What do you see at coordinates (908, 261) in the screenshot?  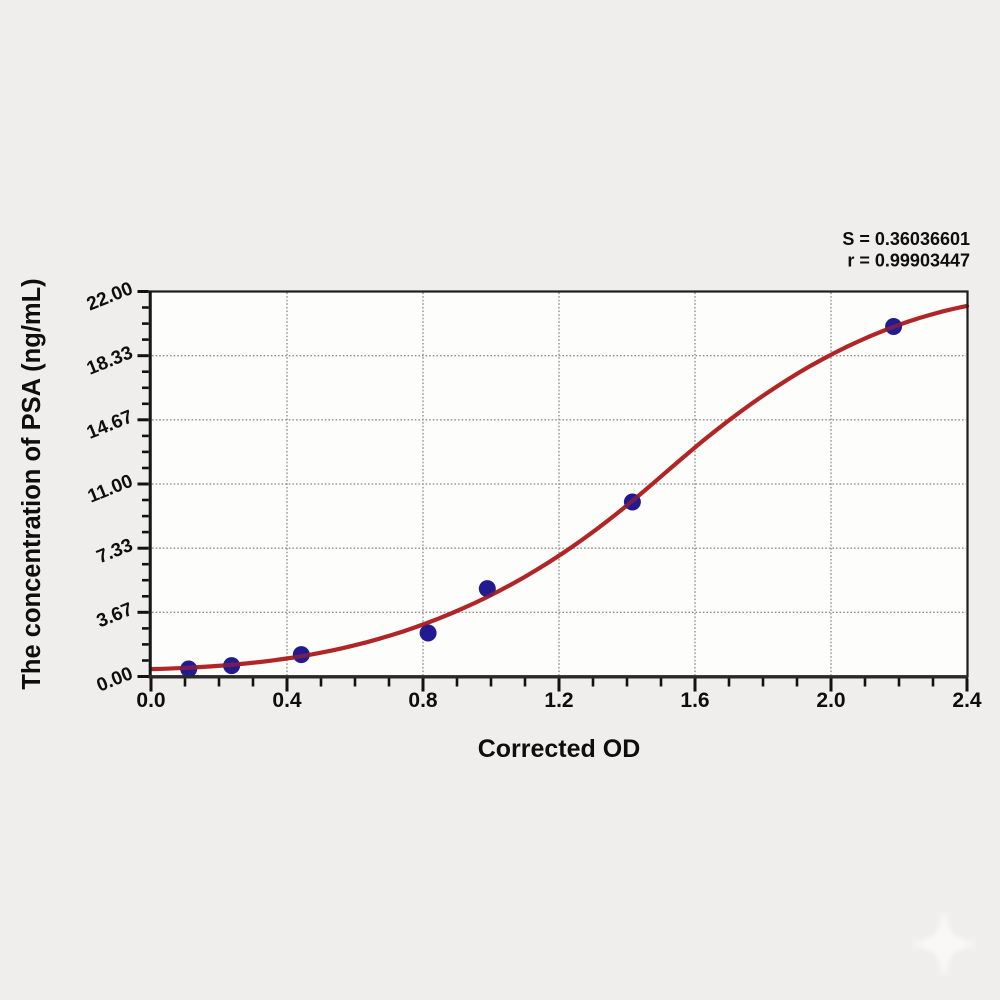 I see `svg-text: r = 0.99903447` at bounding box center [908, 261].